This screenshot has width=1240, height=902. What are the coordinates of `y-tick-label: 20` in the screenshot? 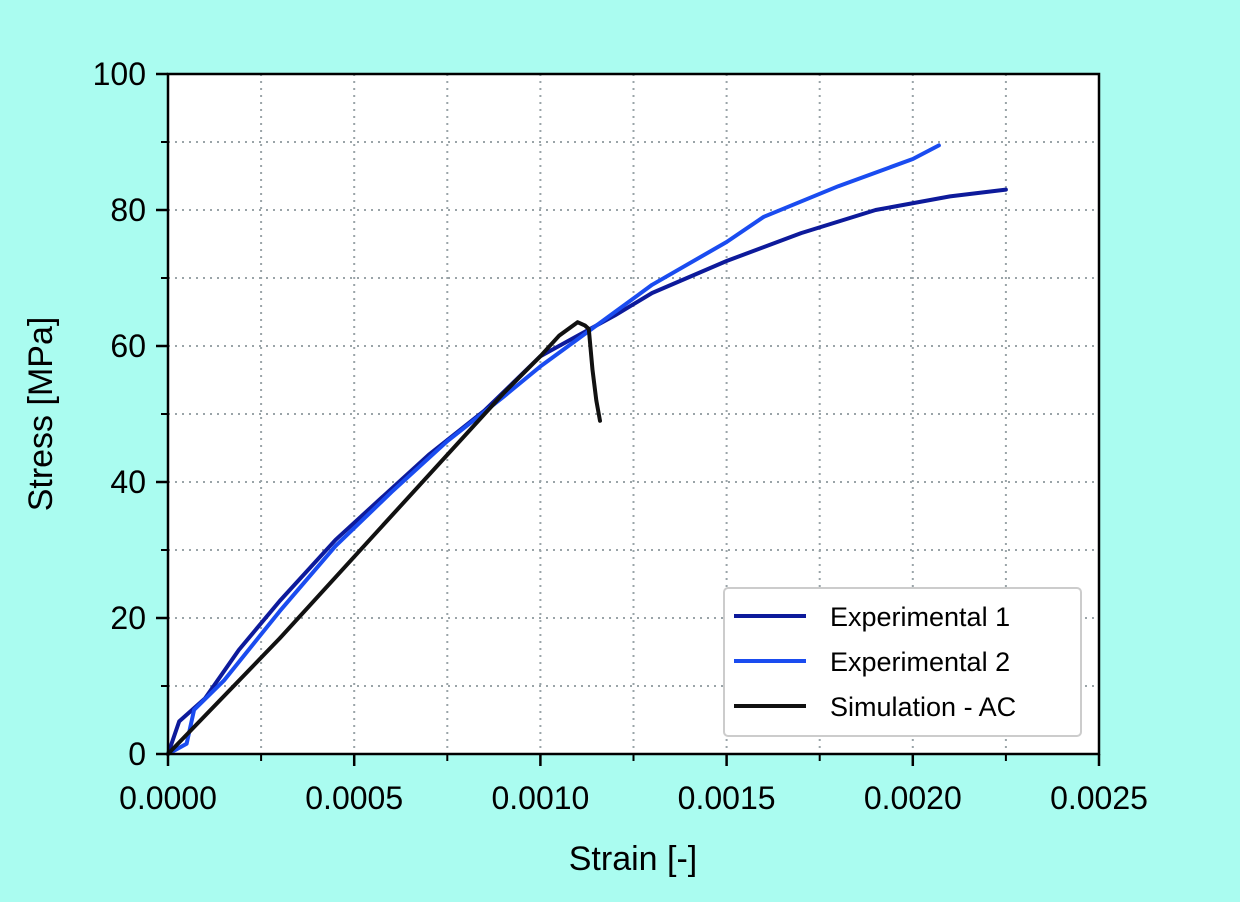 It's located at (128, 618).